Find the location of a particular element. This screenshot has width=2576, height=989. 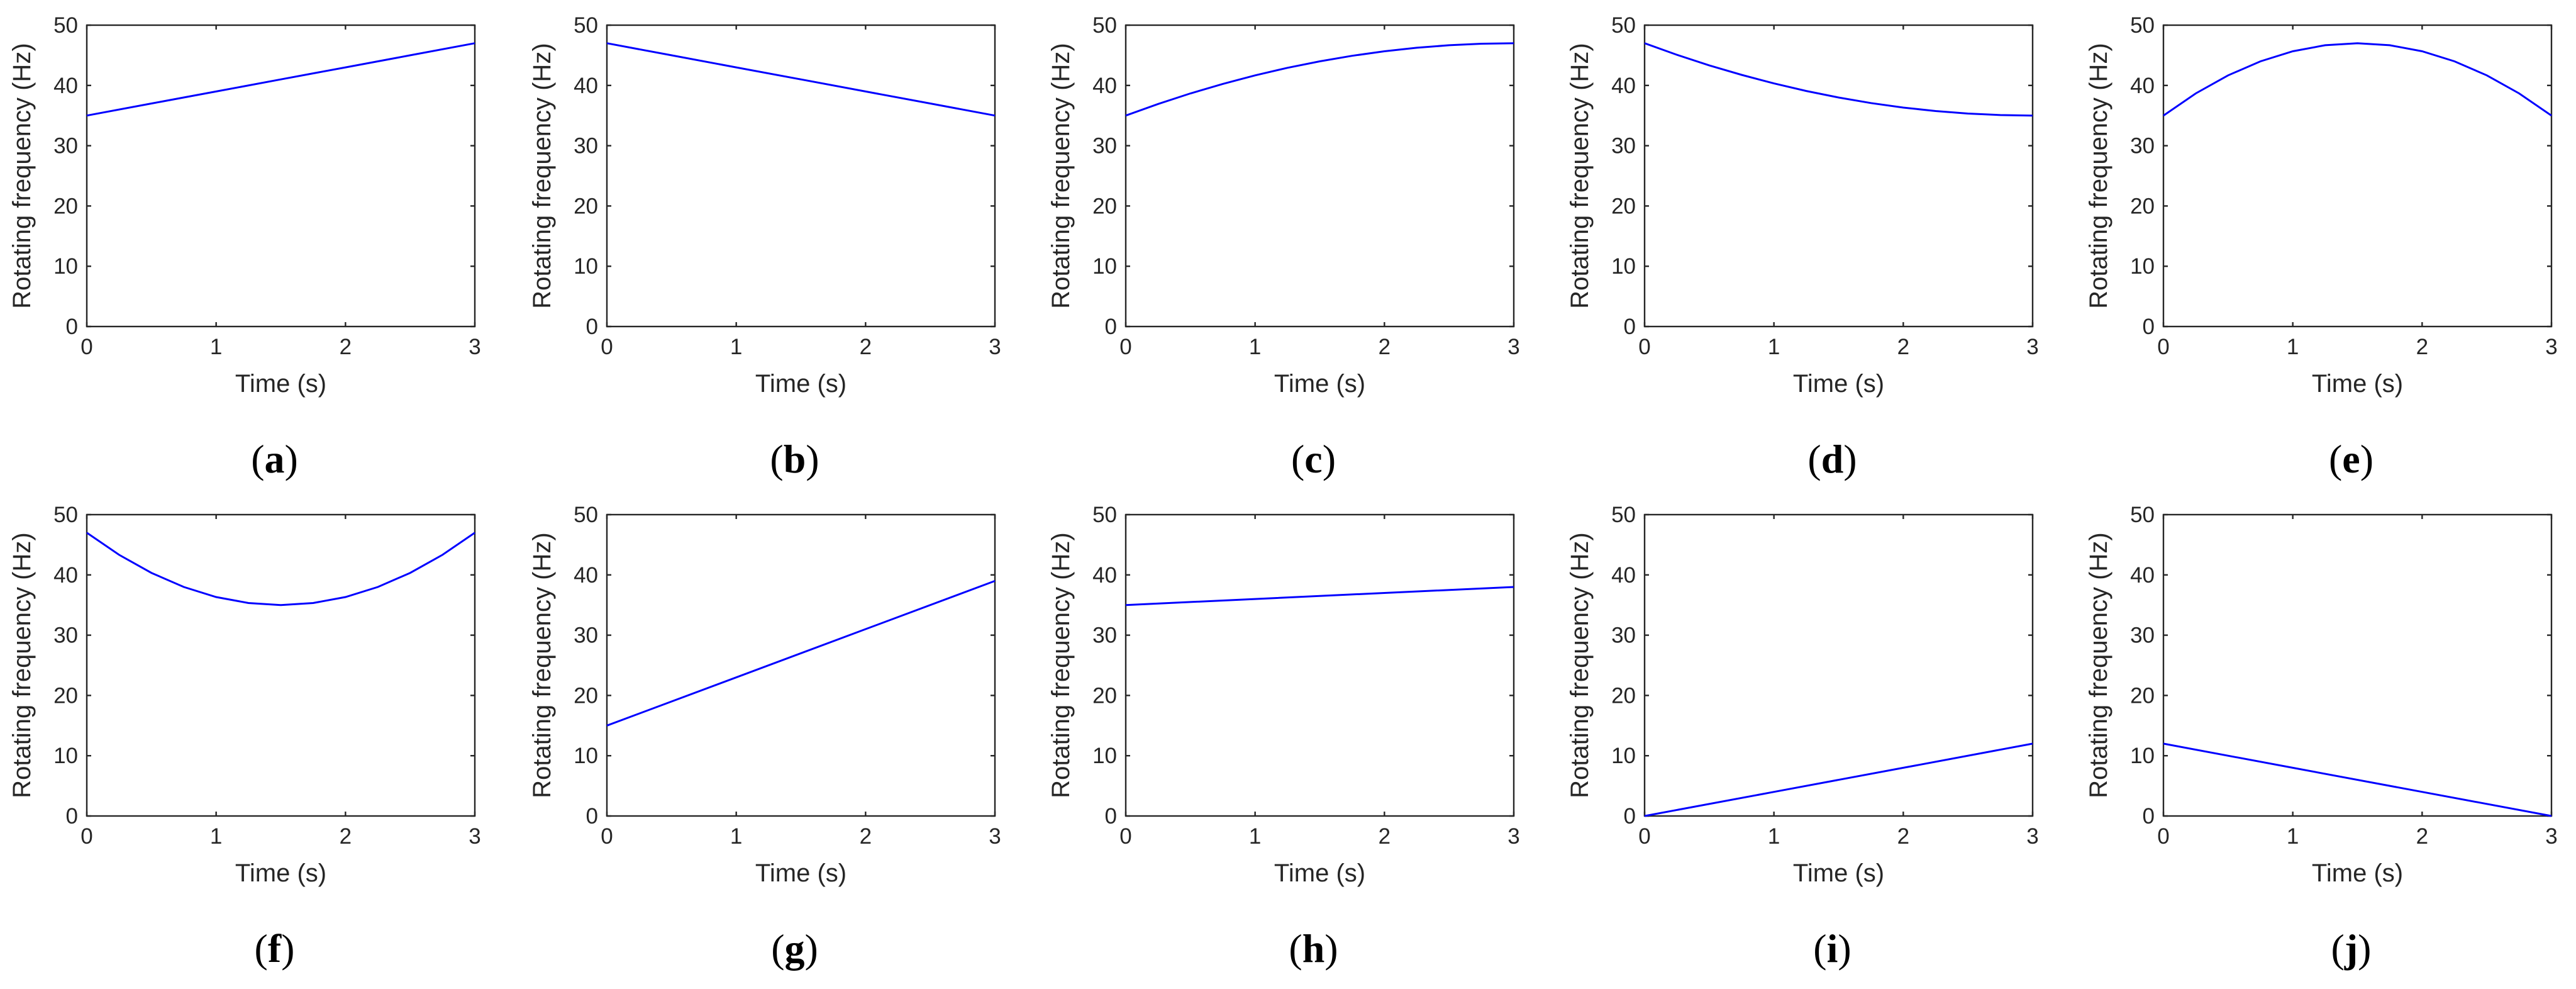

panel-letter: a is located at coordinates (275, 459).